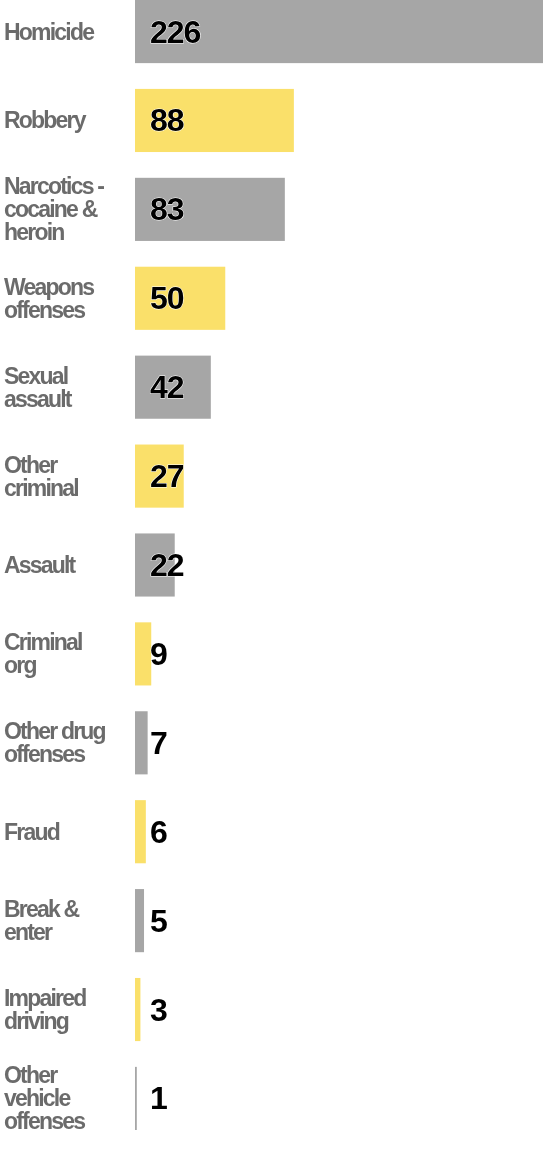 The width and height of the screenshot is (545, 1151). Describe the element at coordinates (38, 387) in the screenshot. I see `y-tick-label: Sexual assault` at that location.